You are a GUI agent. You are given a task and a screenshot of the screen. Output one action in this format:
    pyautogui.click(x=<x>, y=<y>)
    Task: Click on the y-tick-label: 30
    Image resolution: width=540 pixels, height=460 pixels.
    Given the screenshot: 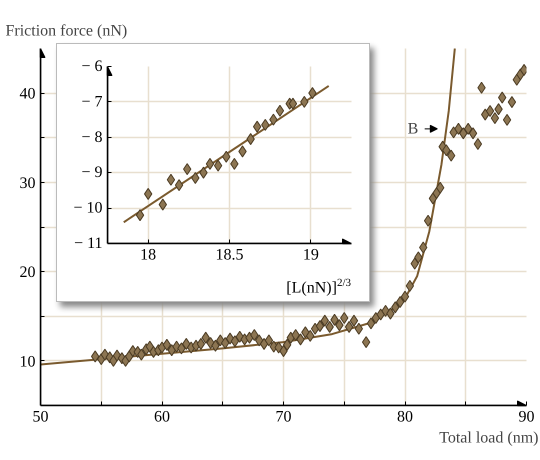 What is the action you would take?
    pyautogui.click(x=28, y=183)
    